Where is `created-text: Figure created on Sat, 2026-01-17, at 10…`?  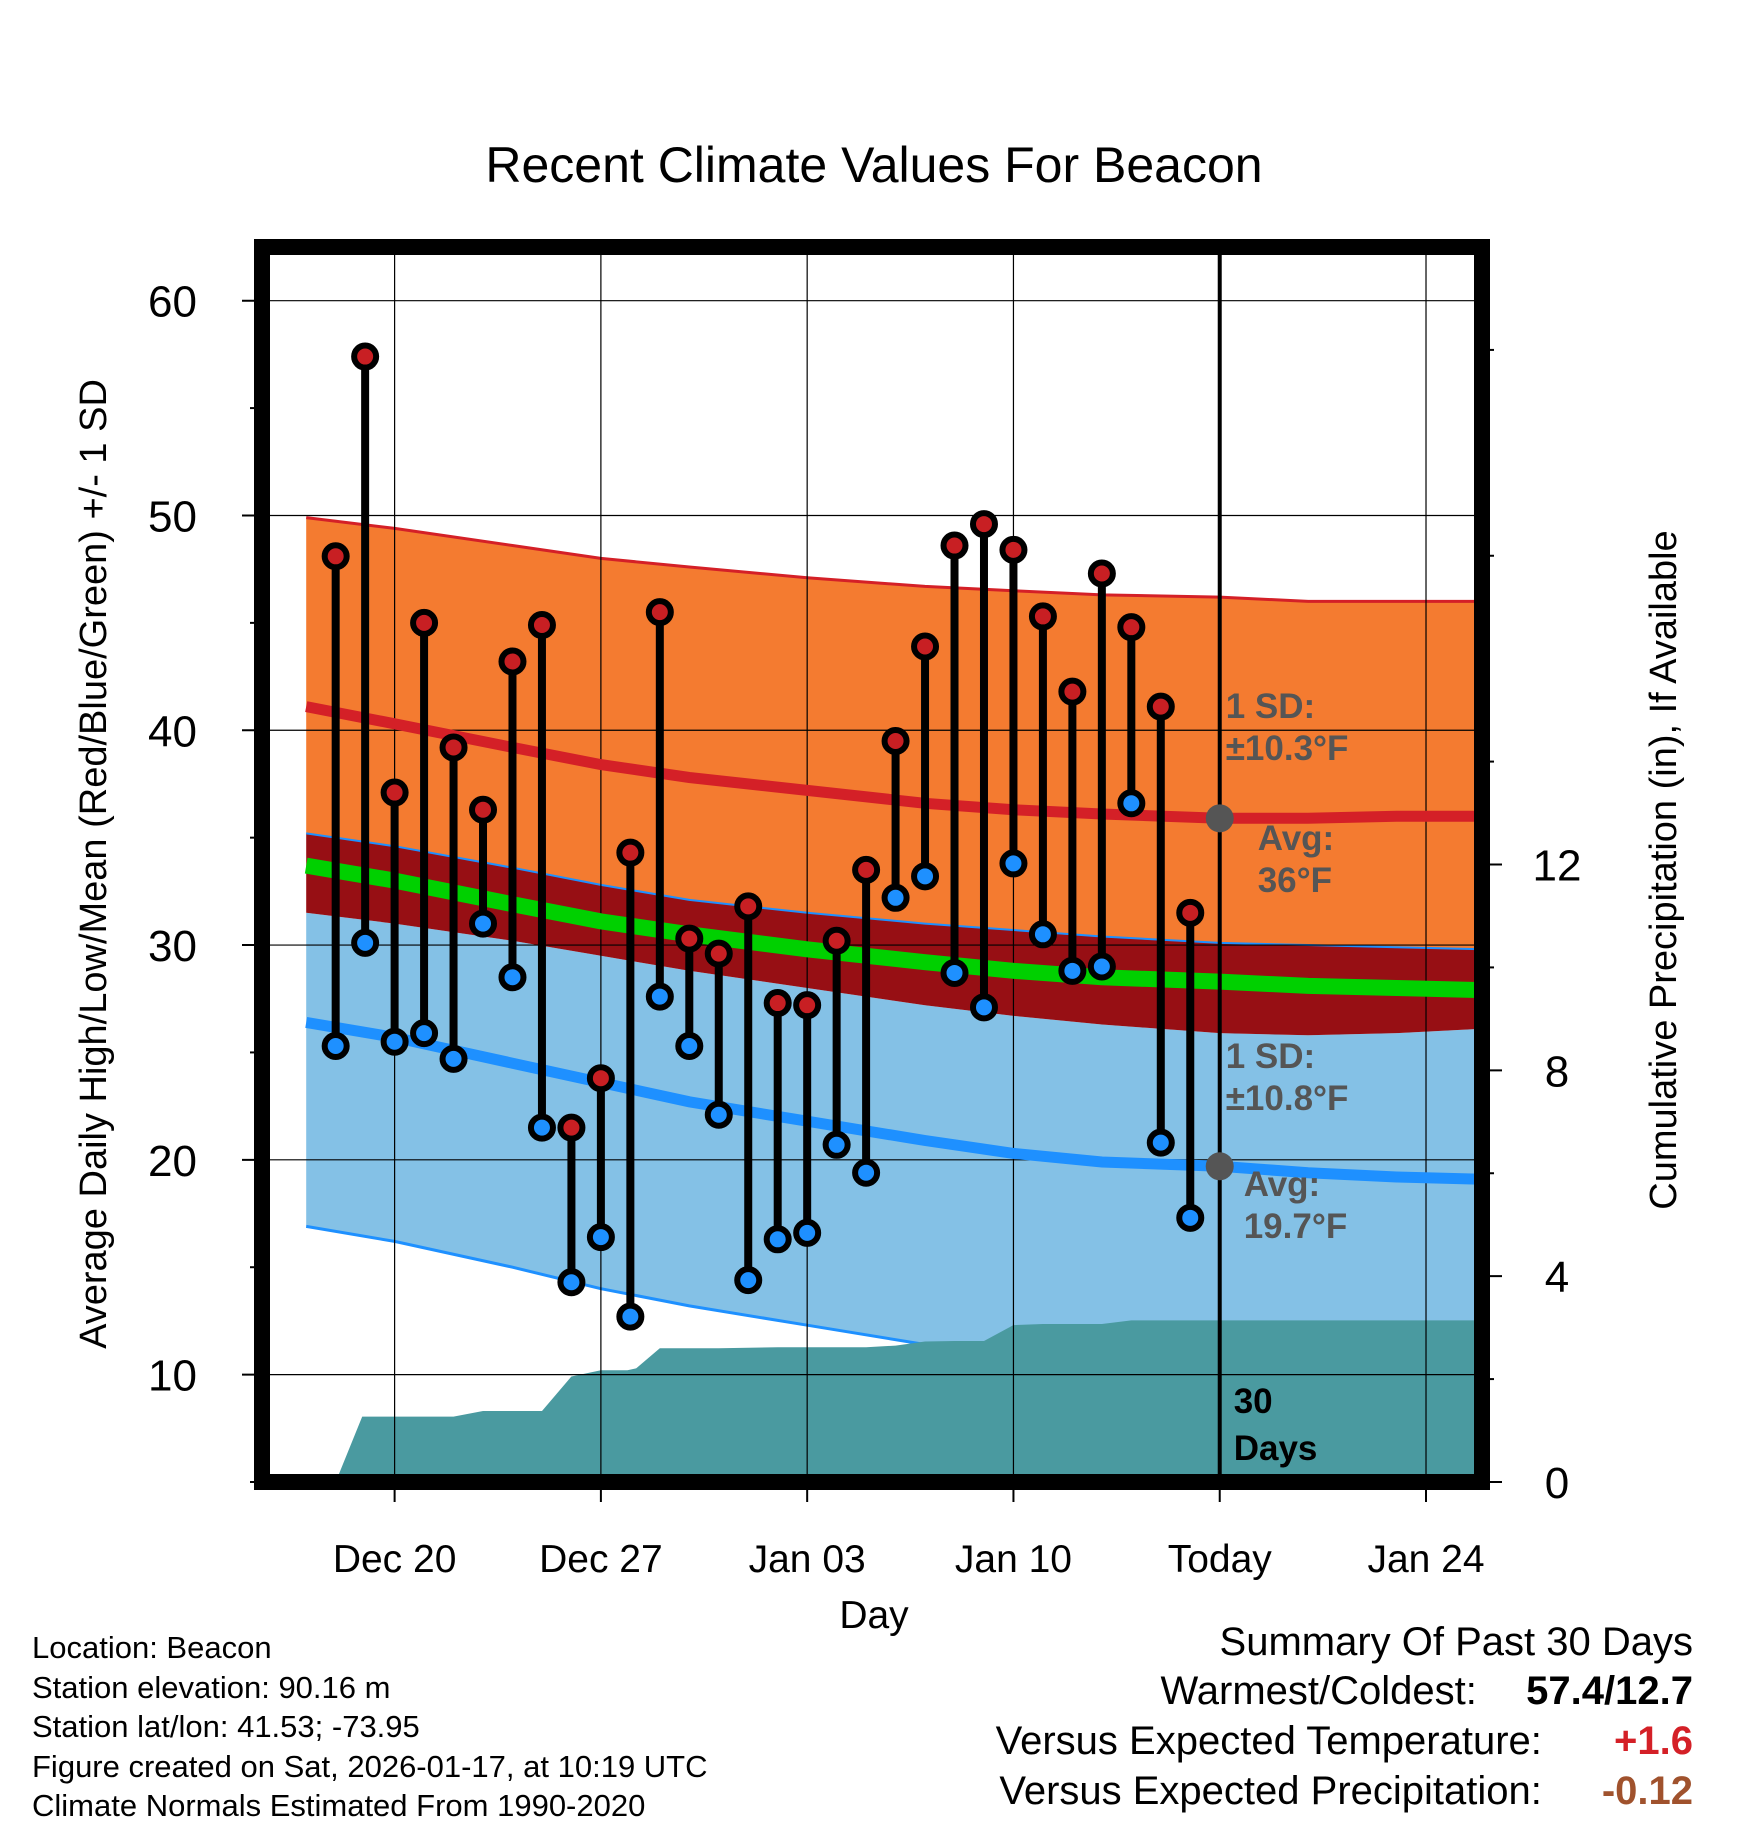 created-text: Figure created on Sat, 2026-01-17, at 10… is located at coordinates (370, 1766).